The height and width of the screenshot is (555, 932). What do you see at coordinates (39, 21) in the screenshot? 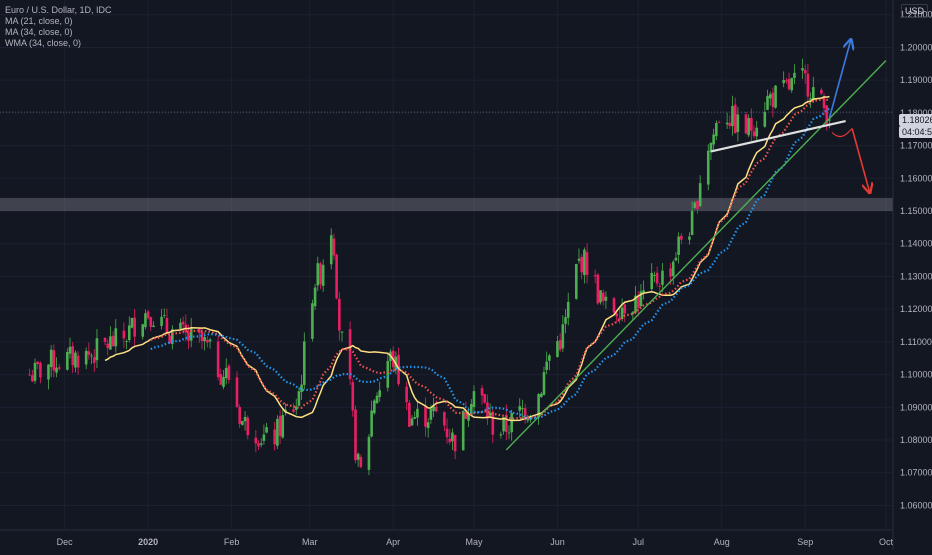
I see `indicator-ma21-label: MA (21, close, 0)` at bounding box center [39, 21].